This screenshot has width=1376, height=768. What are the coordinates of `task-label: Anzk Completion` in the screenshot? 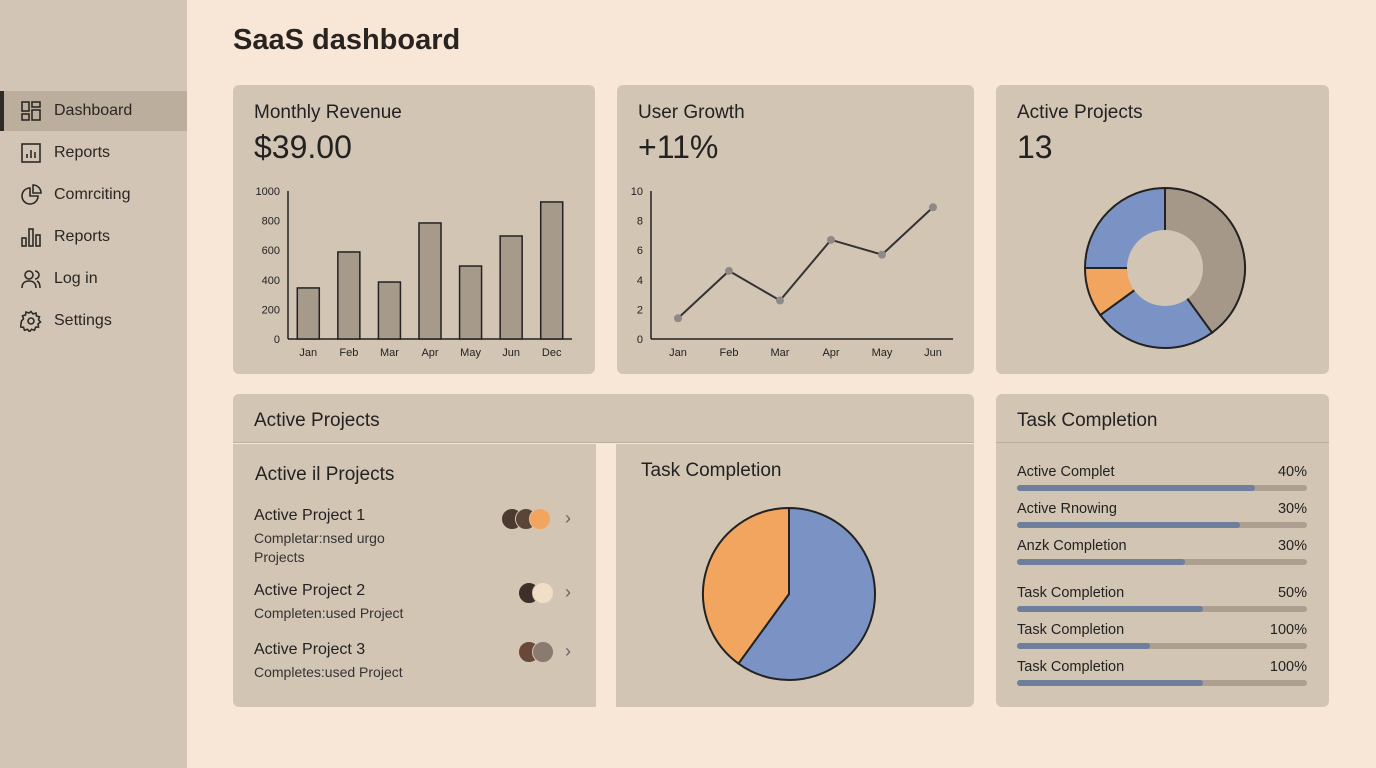 It's located at (1072, 546).